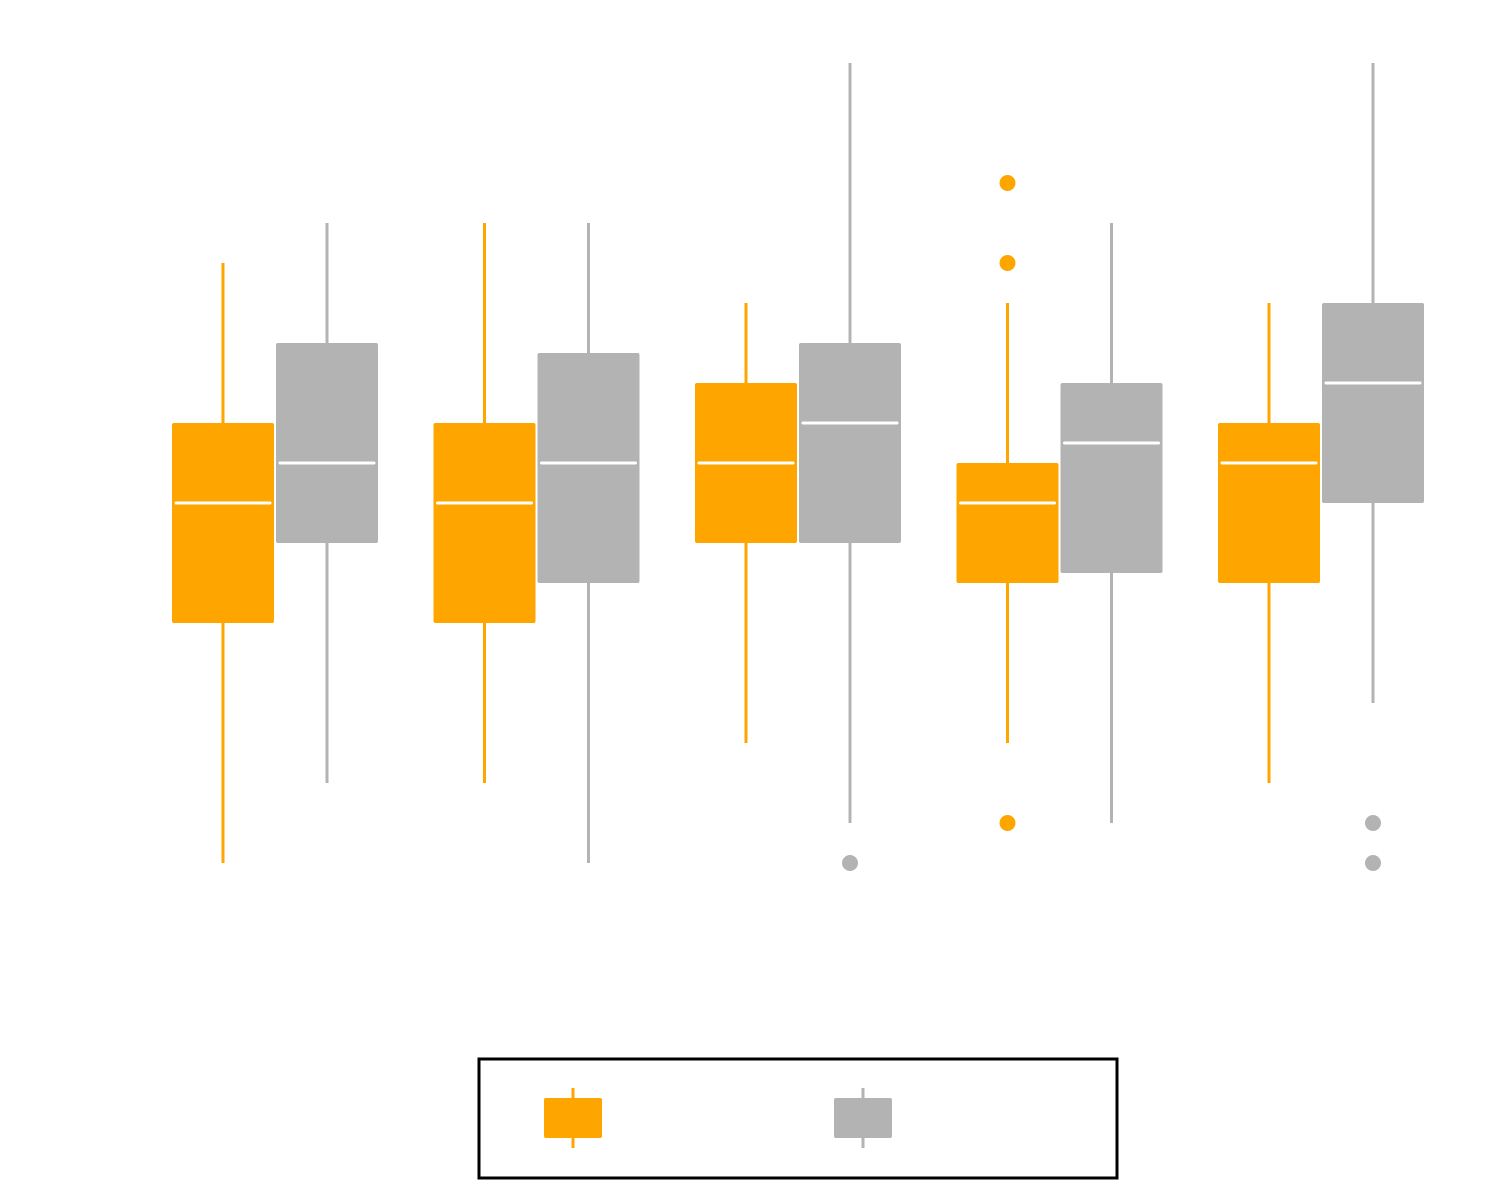 The image size is (1500, 1200). I want to click on box-s2-g4, so click(1111, 523).